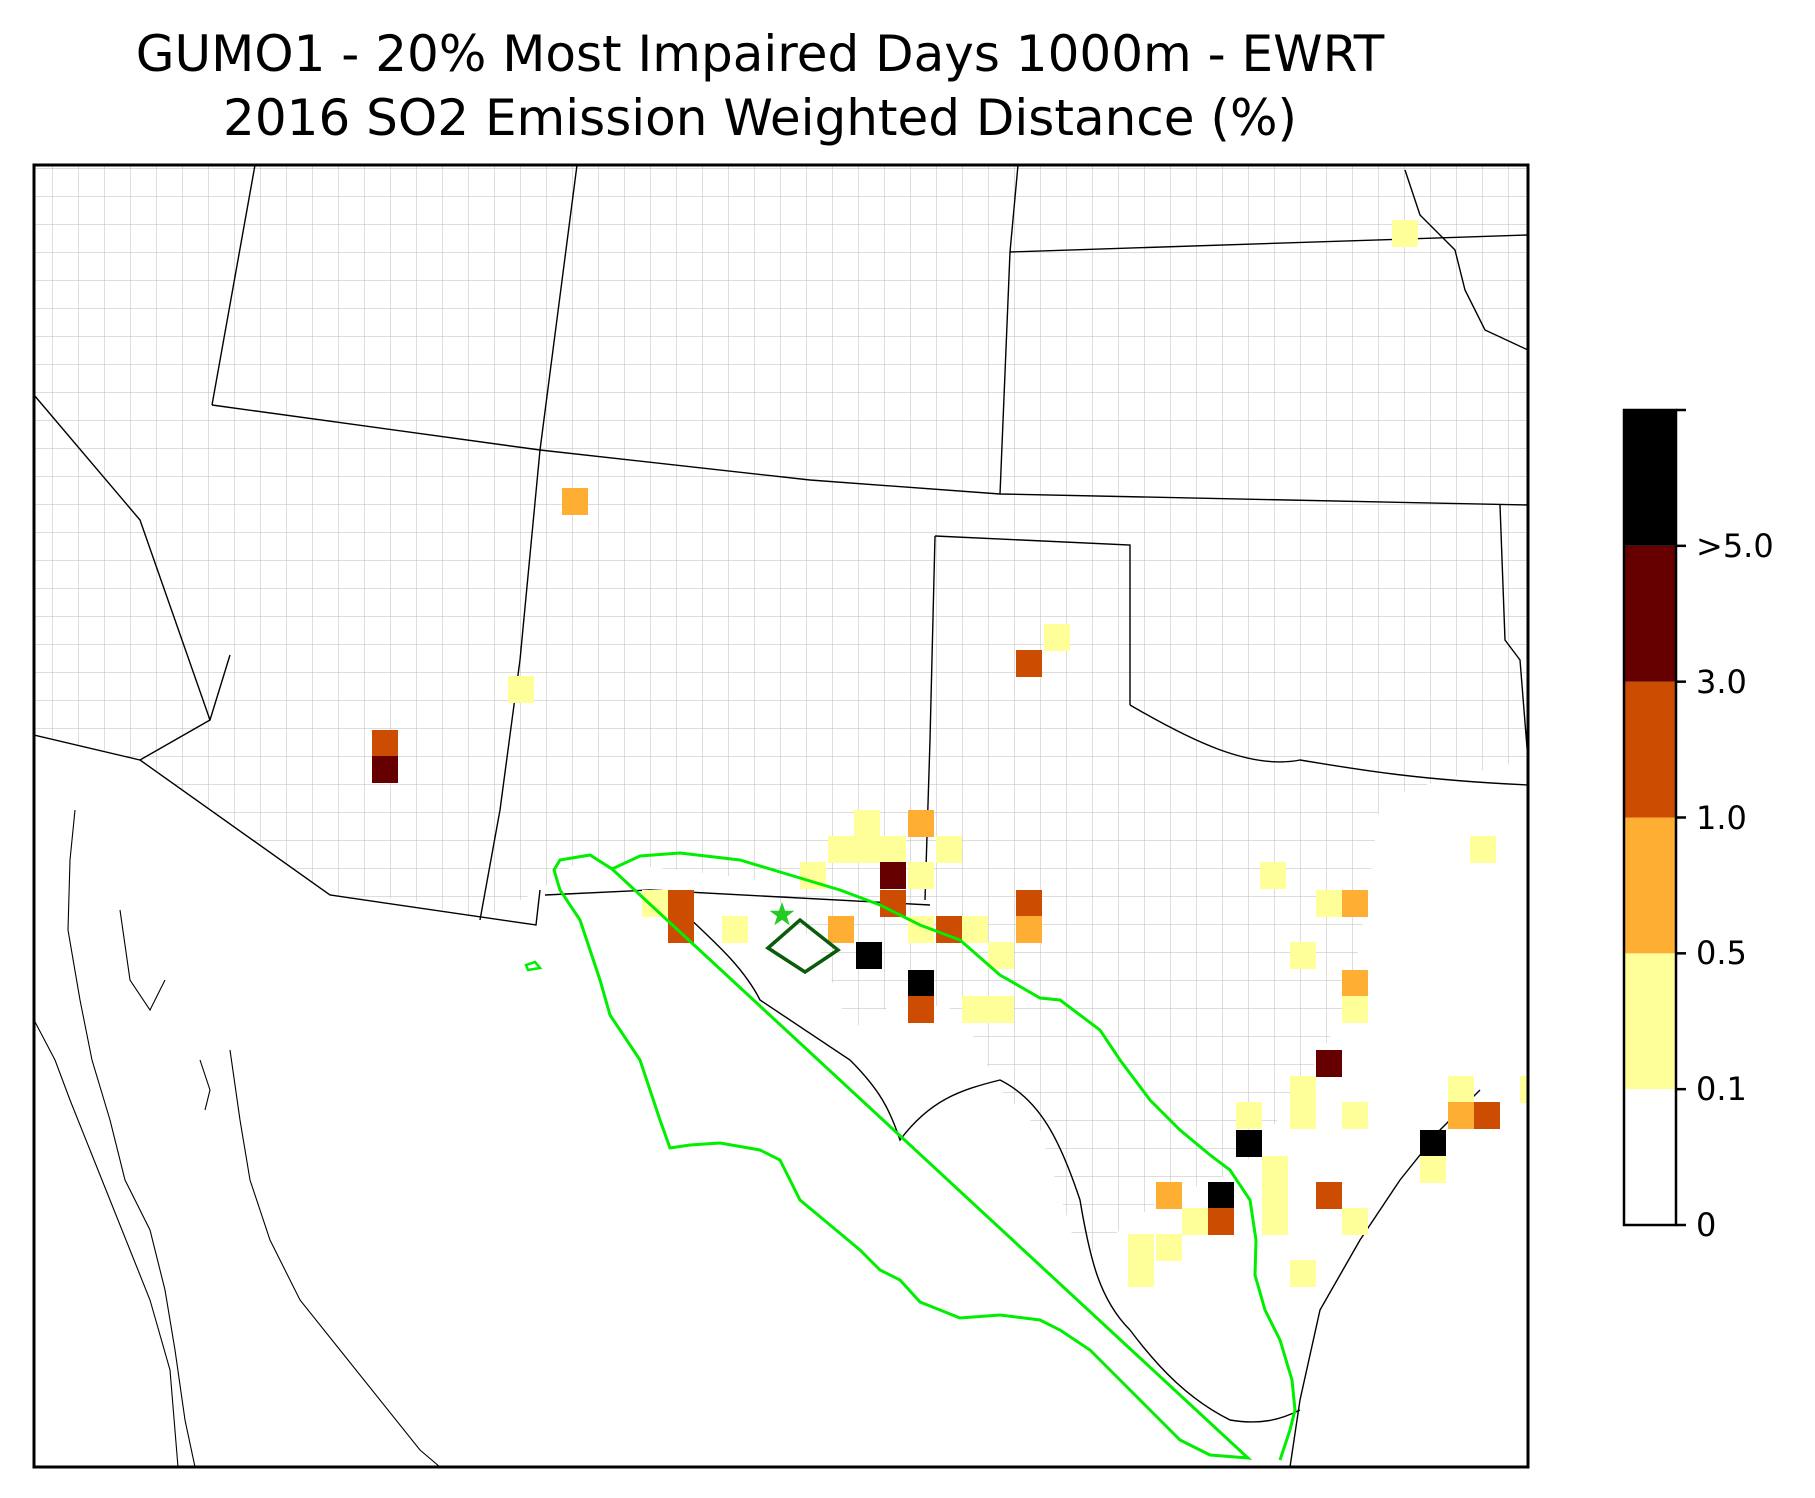 Image resolution: width=1815 pixels, height=1498 pixels. What do you see at coordinates (1721, 817) in the screenshot?
I see `colorbar-tick-label: 1.0` at bounding box center [1721, 817].